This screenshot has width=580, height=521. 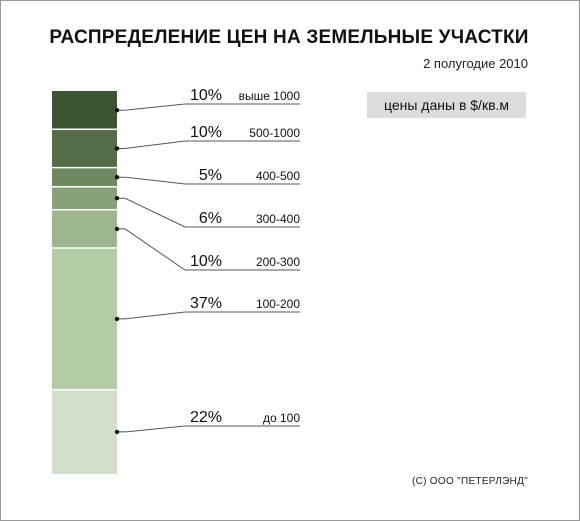 I want to click on price-range-label: 200-300, so click(x=278, y=262).